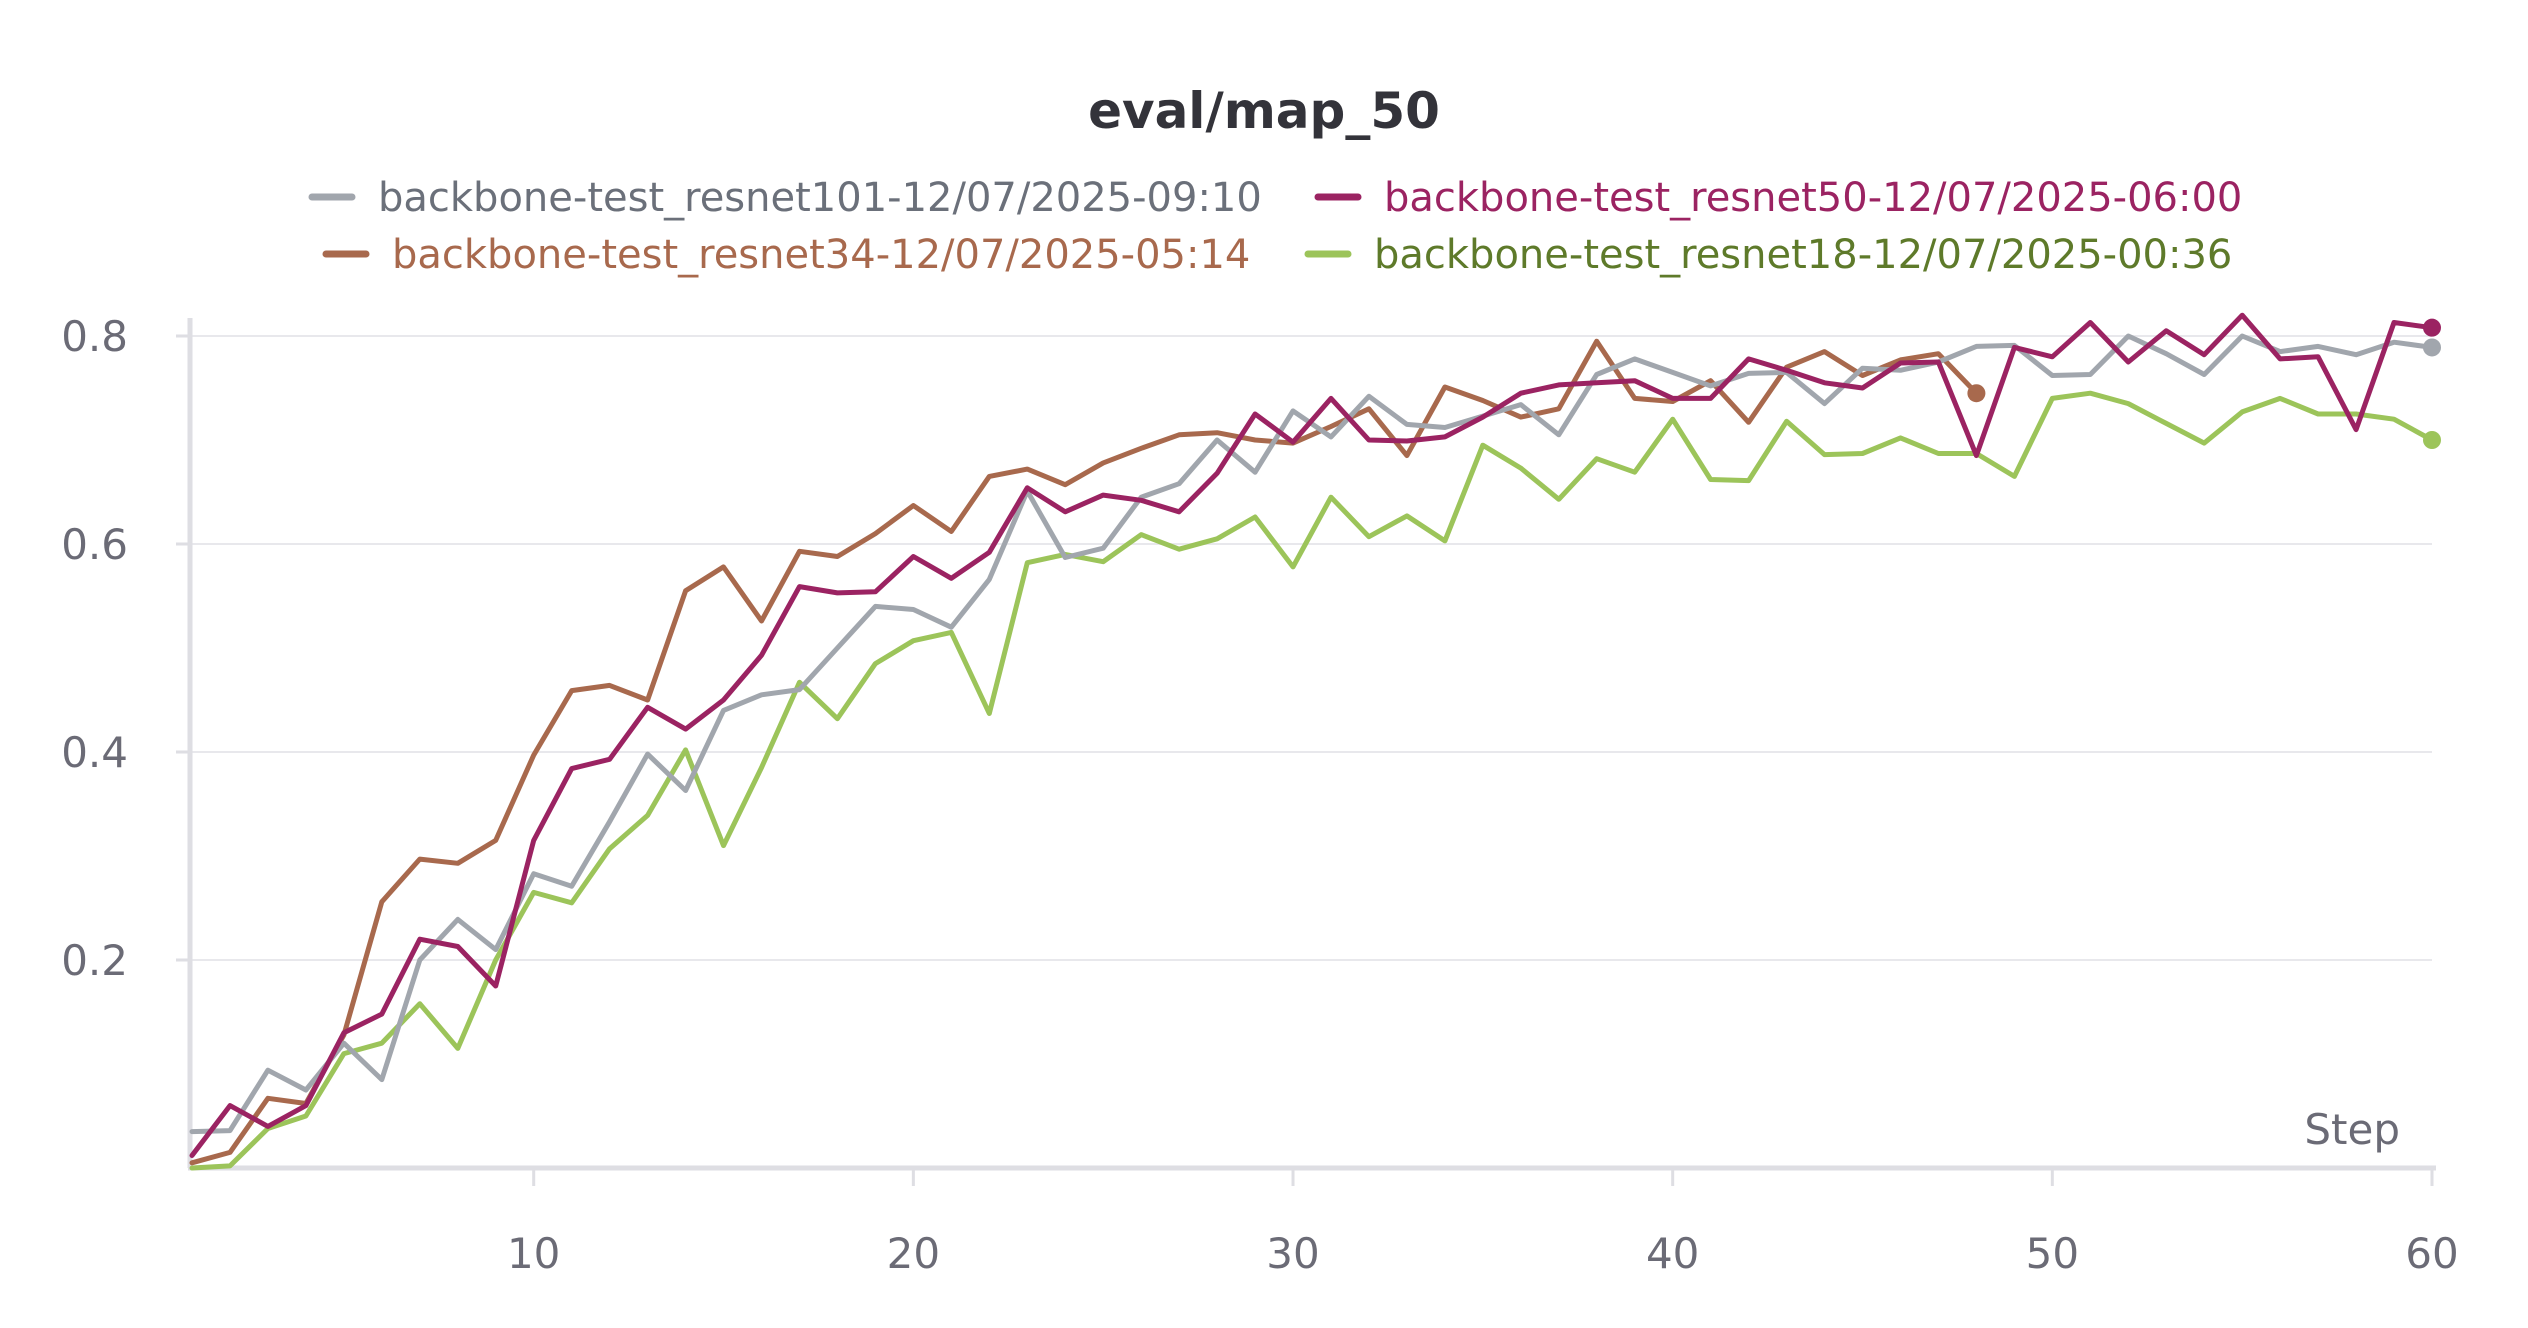 The image size is (2528, 1328). What do you see at coordinates (1803, 255) in the screenshot?
I see `legend-label: backbone-test_resnet18-12/07/2025-00:36` at bounding box center [1803, 255].